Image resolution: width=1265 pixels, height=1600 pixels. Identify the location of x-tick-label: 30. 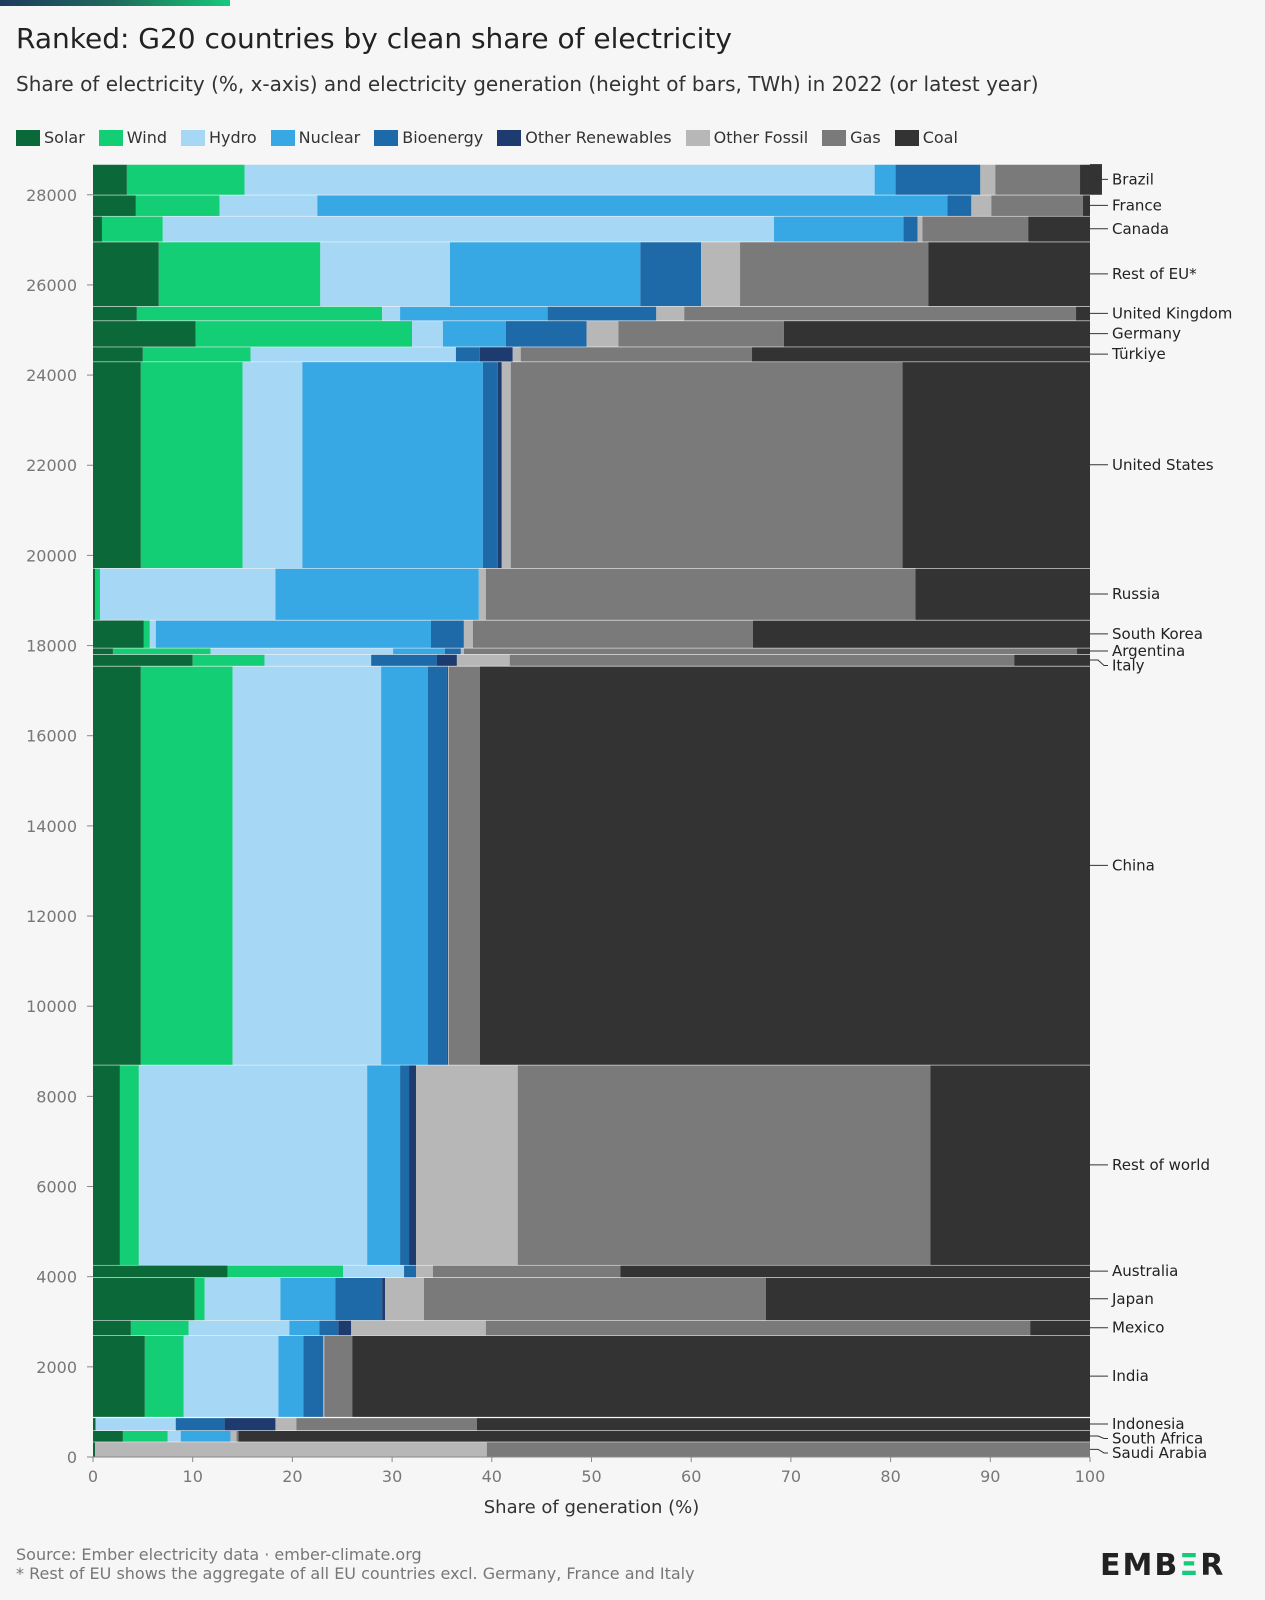
(392, 1476).